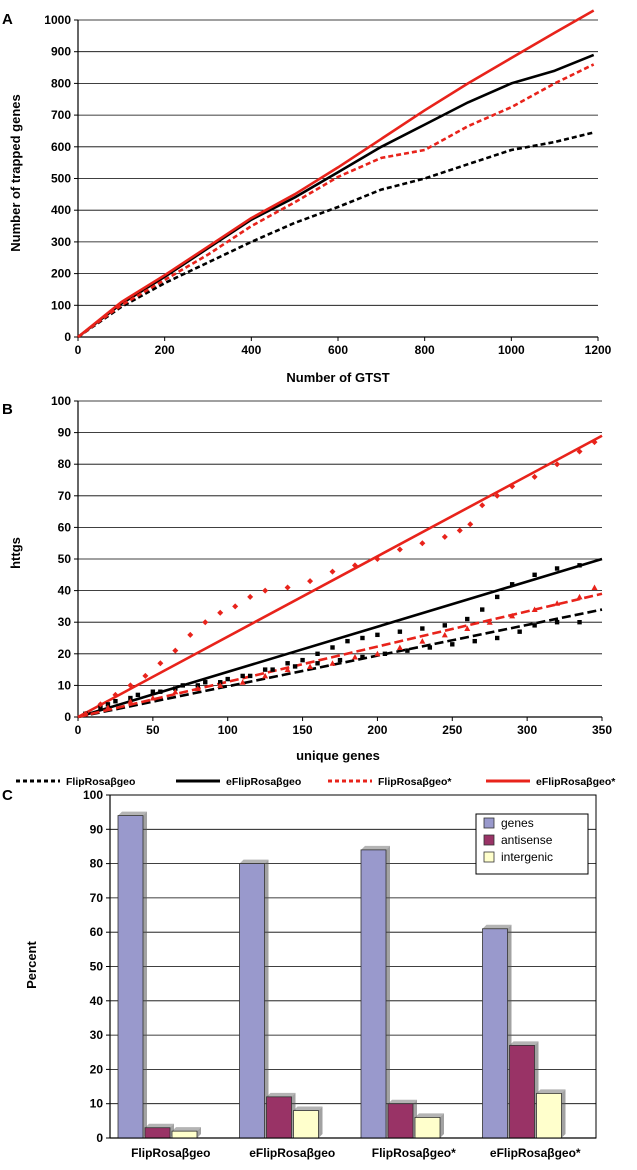  What do you see at coordinates (67, 717) in the screenshot?
I see `chart-b-ytick-label: 0` at bounding box center [67, 717].